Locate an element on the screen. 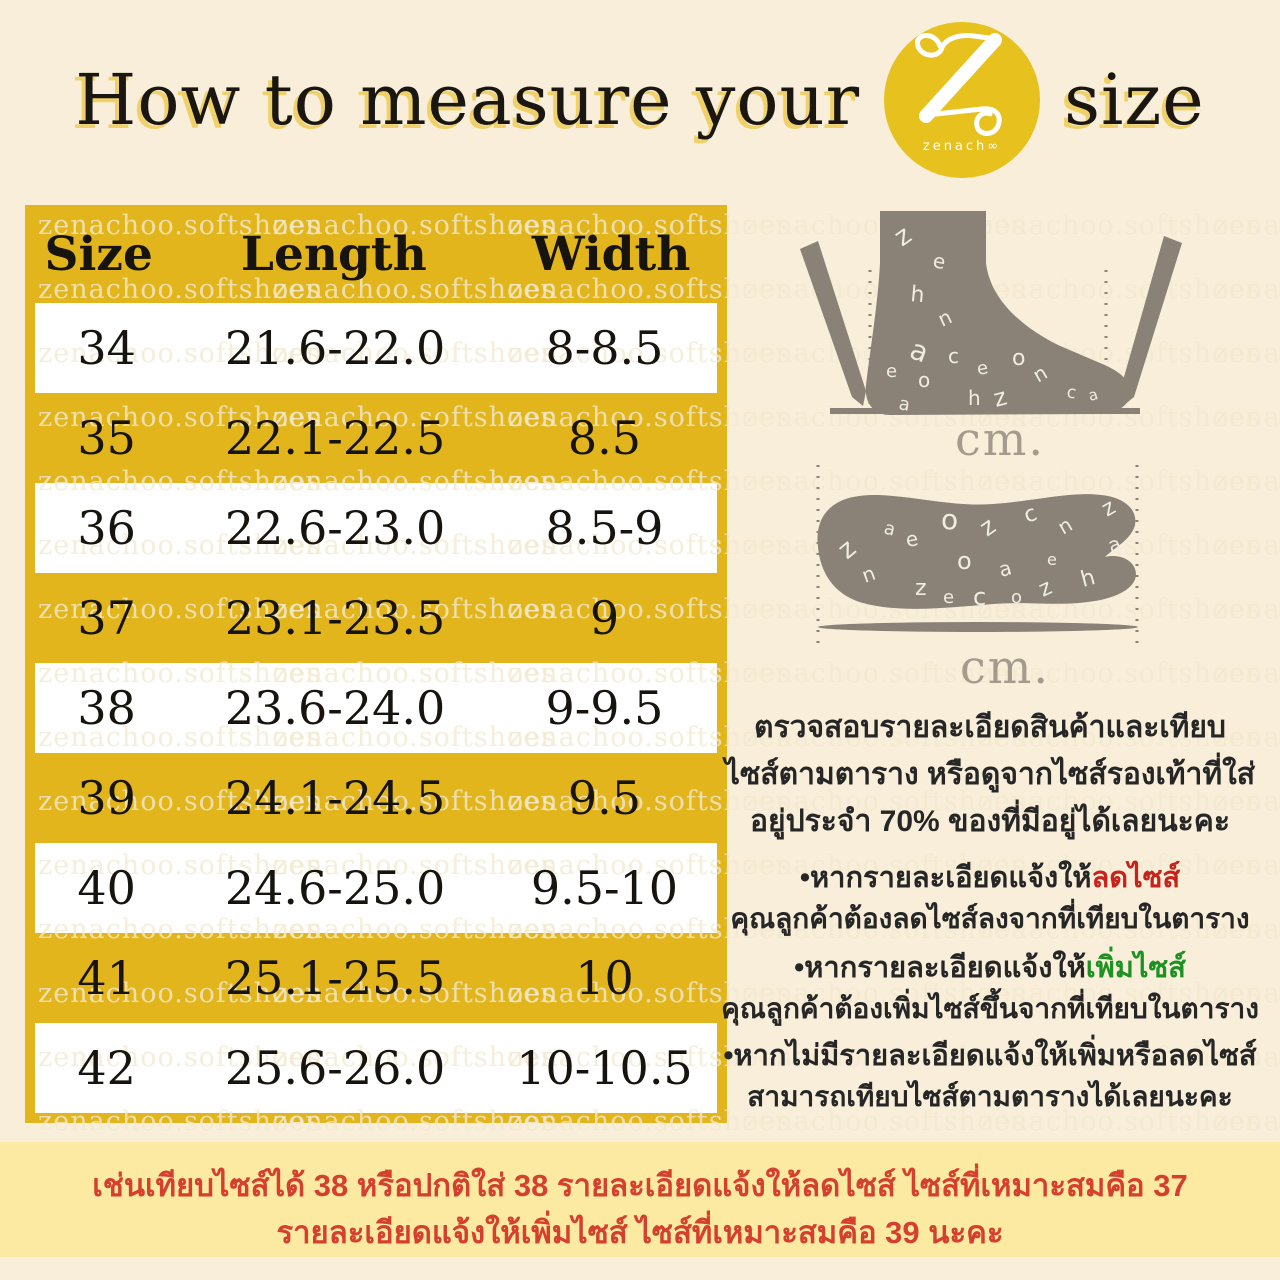 This screenshot has width=1280, height=1280. cell-length: 21.6-22.0 is located at coordinates (335, 348).